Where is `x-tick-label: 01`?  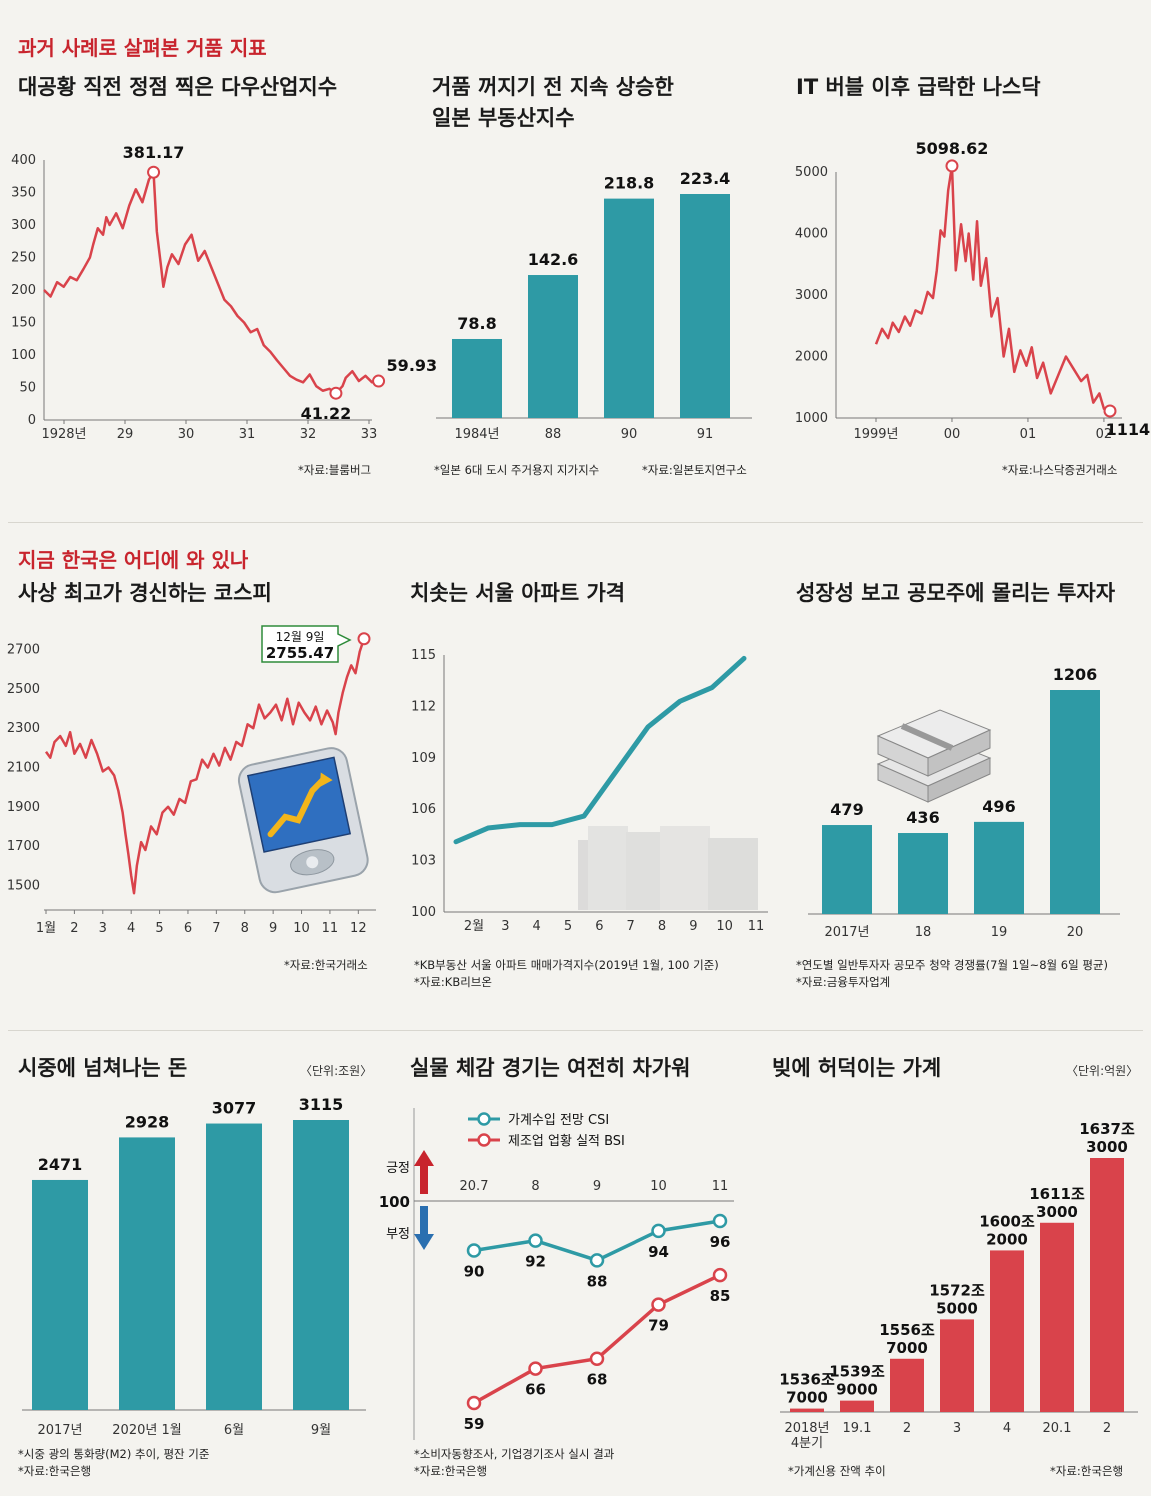 x-tick-label: 01 is located at coordinates (1028, 434).